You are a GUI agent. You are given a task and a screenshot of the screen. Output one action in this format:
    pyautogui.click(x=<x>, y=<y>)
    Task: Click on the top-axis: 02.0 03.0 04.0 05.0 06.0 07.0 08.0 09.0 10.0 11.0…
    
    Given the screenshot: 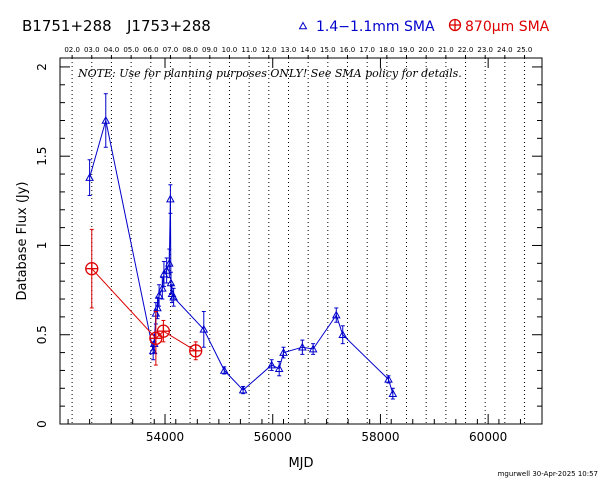 What is the action you would take?
    pyautogui.click(x=298, y=52)
    